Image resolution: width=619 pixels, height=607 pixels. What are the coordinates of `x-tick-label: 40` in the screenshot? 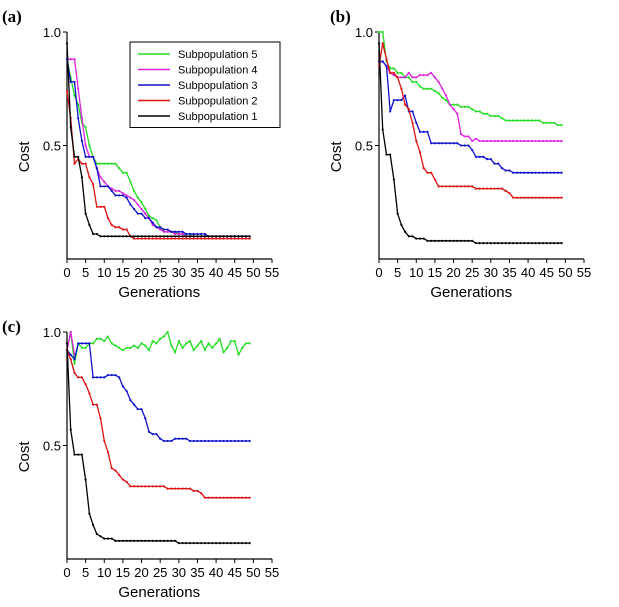 It's located at (528, 272).